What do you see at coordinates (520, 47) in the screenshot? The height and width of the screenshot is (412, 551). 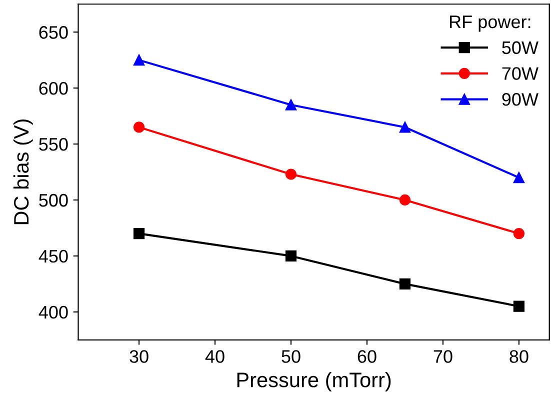 I see `legend-label: 50W` at bounding box center [520, 47].